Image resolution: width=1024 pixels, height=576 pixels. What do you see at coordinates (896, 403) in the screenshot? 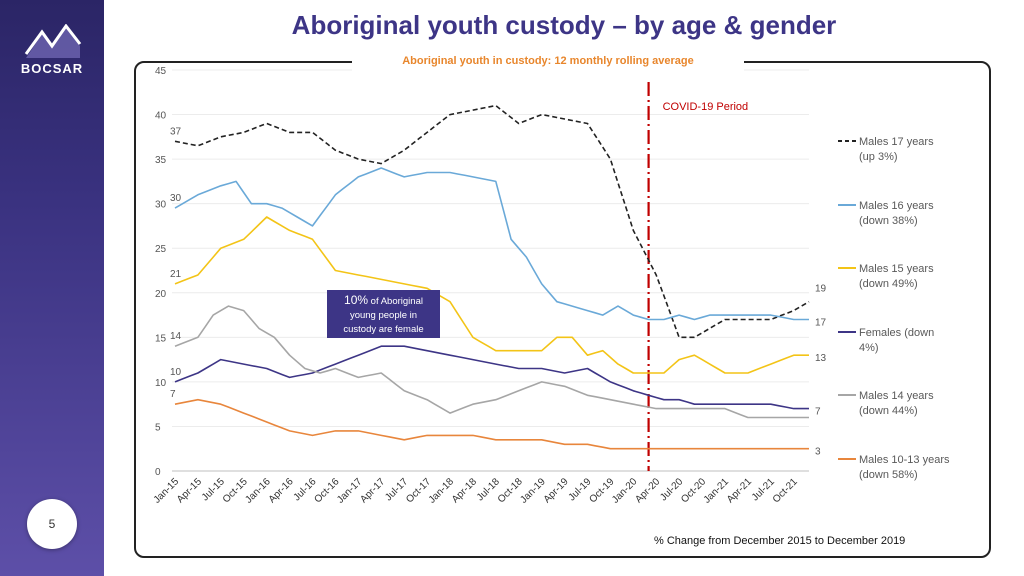
I see `legend-label-males14: Males 14 years (down 44%)` at bounding box center [896, 403].